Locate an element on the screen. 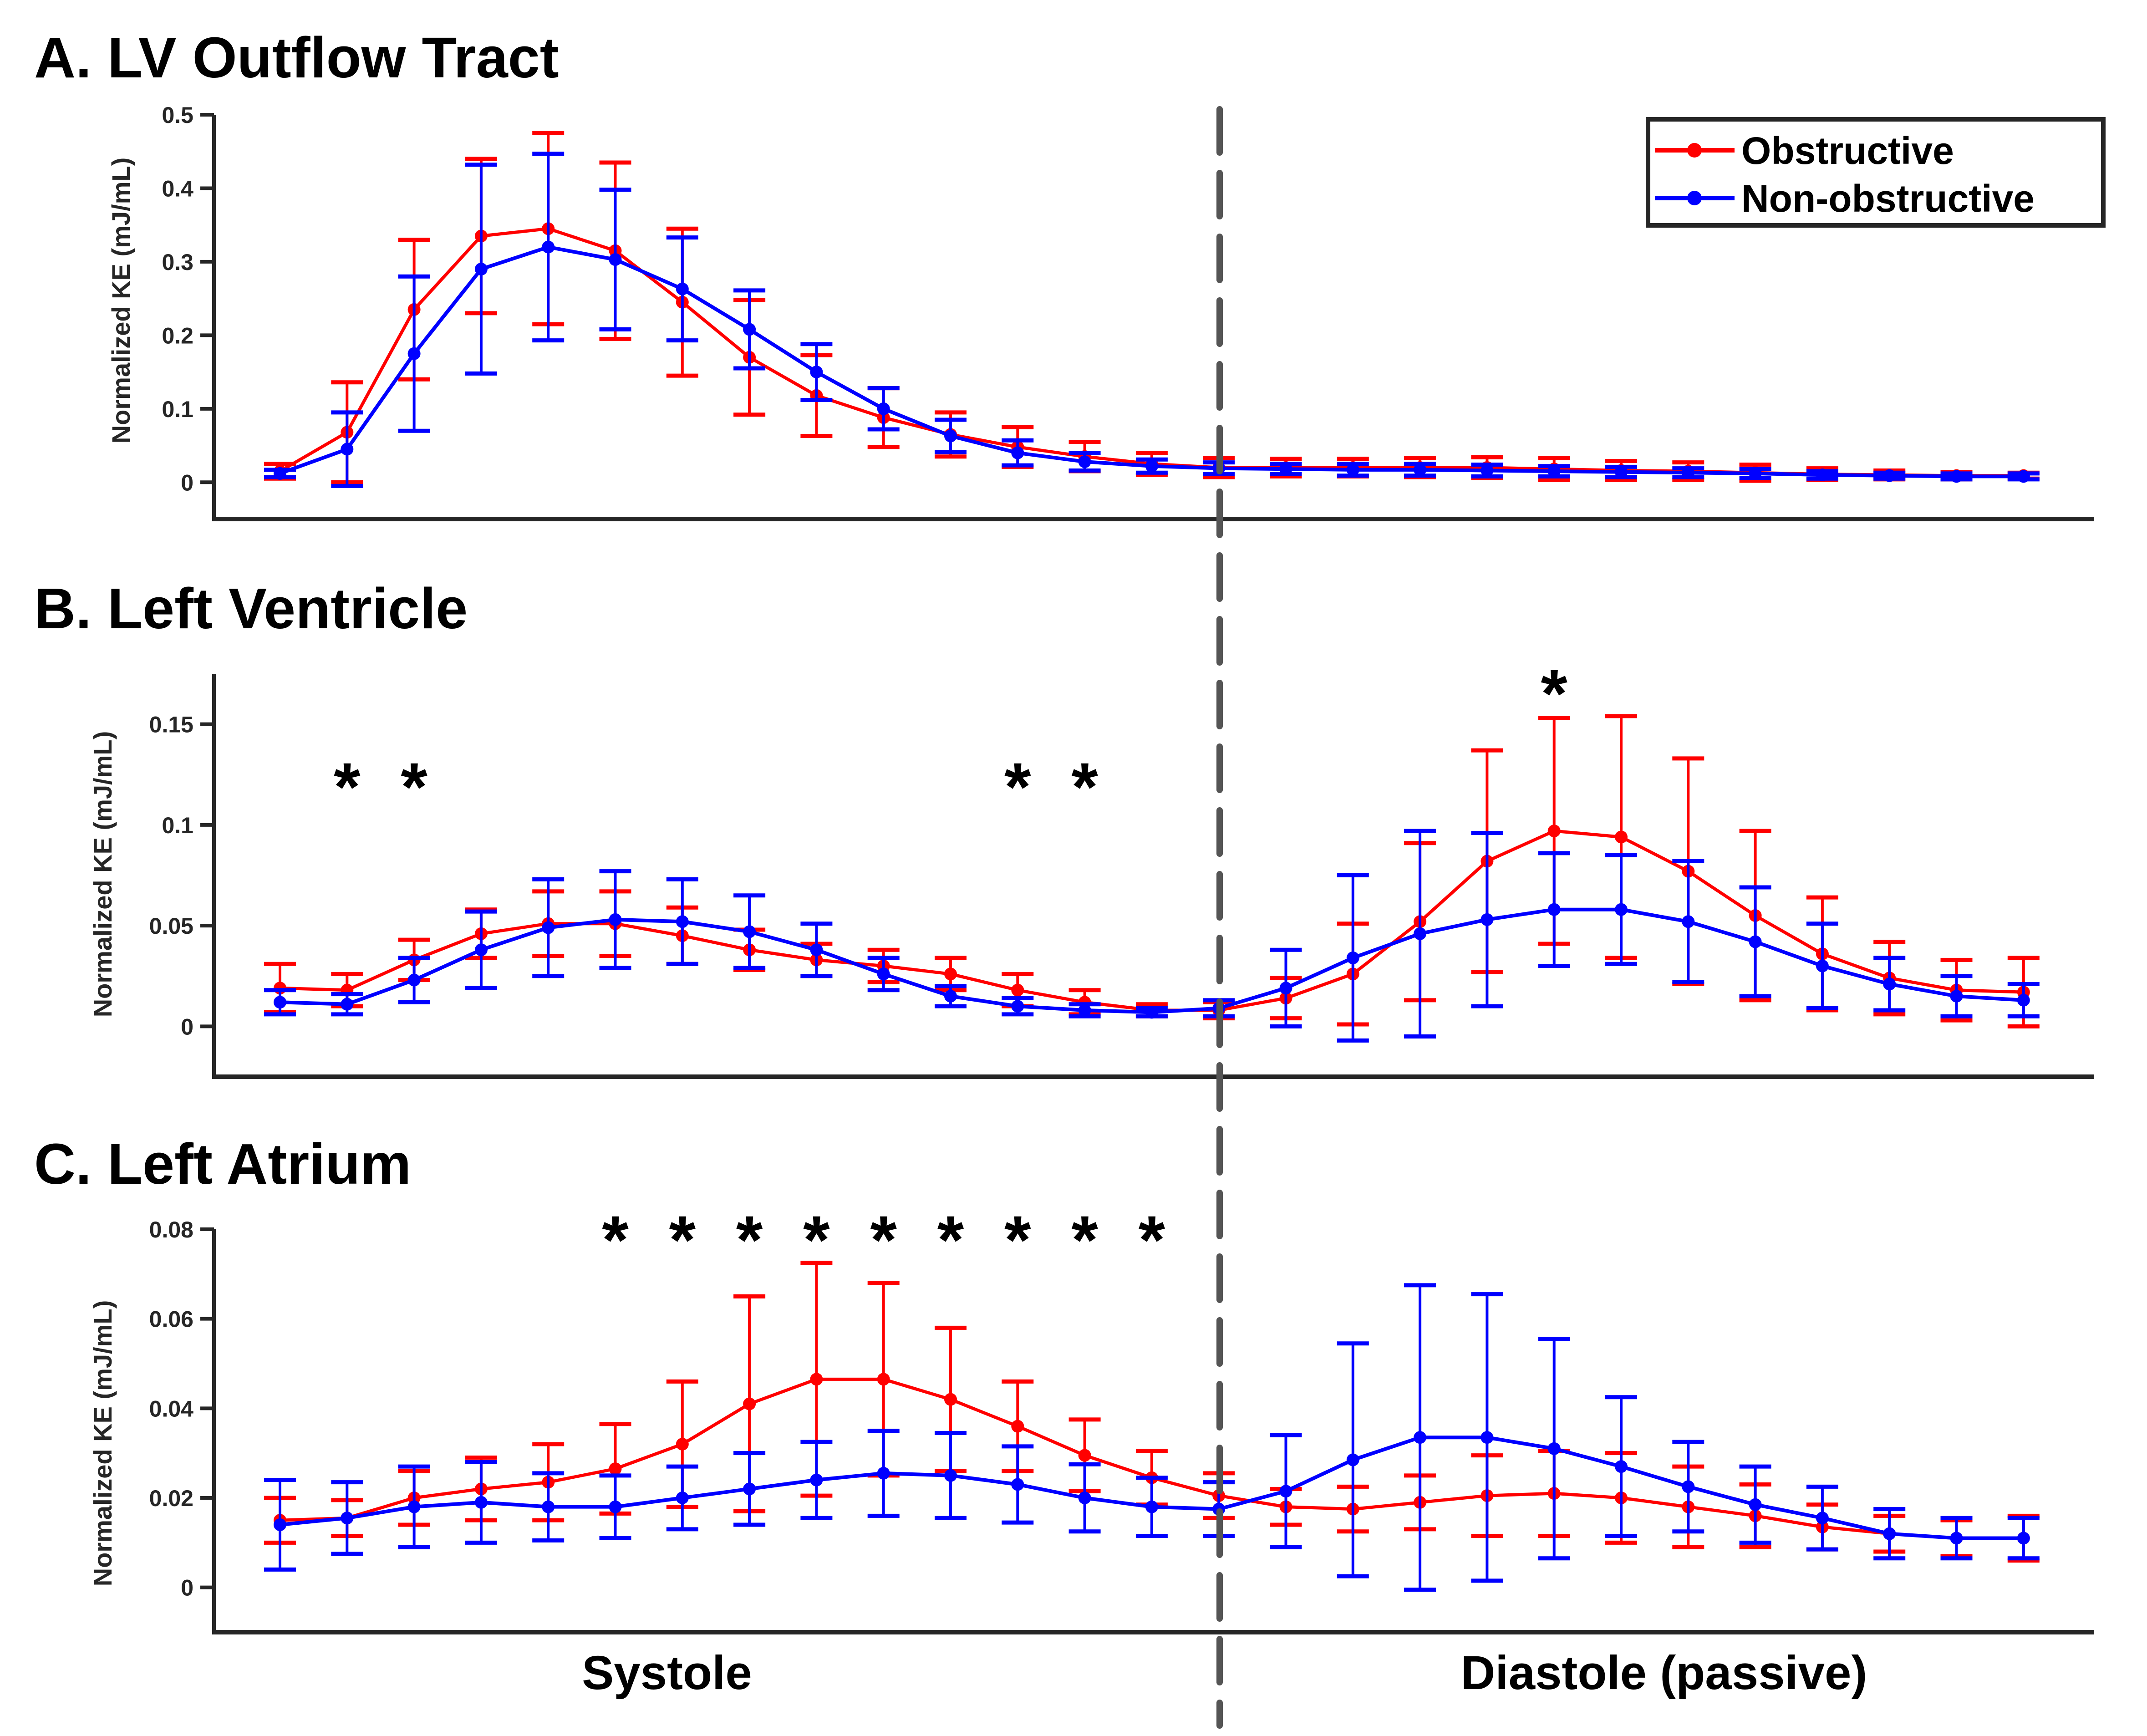 The image size is (2147, 1736). panel-title: A. LV Outflow Tract is located at coordinates (296, 57).